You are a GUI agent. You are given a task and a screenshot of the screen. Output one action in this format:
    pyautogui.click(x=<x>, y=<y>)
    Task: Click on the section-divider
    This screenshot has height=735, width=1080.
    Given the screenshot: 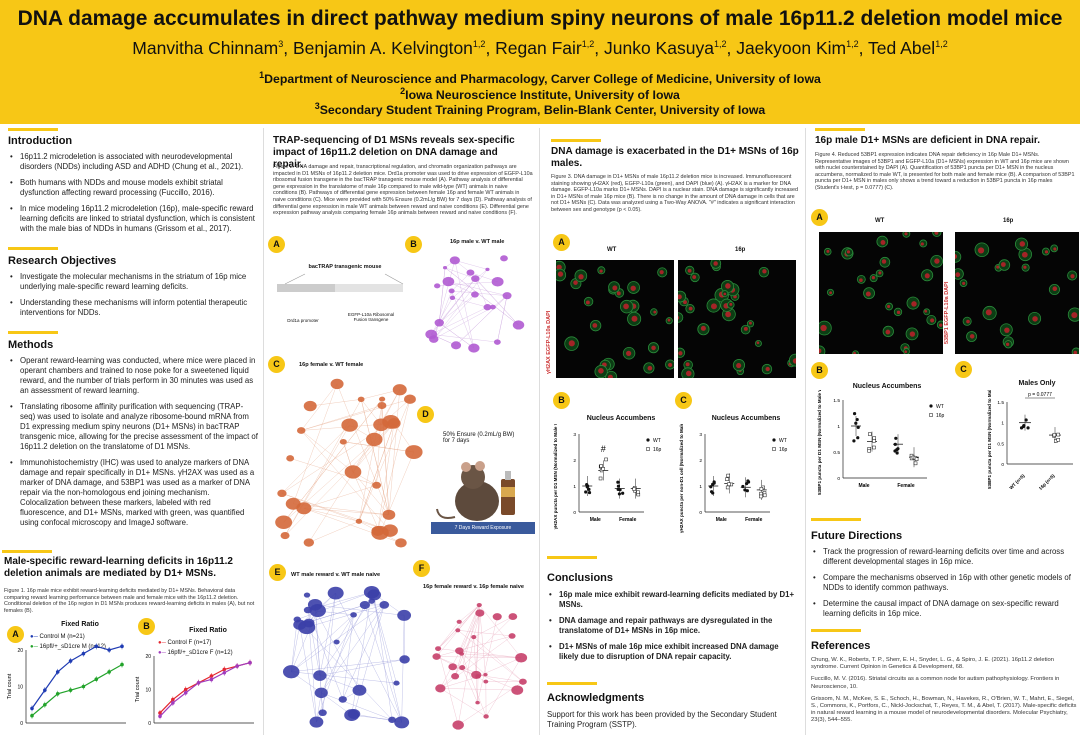 What is the action you would take?
    pyautogui.click(x=836, y=519)
    